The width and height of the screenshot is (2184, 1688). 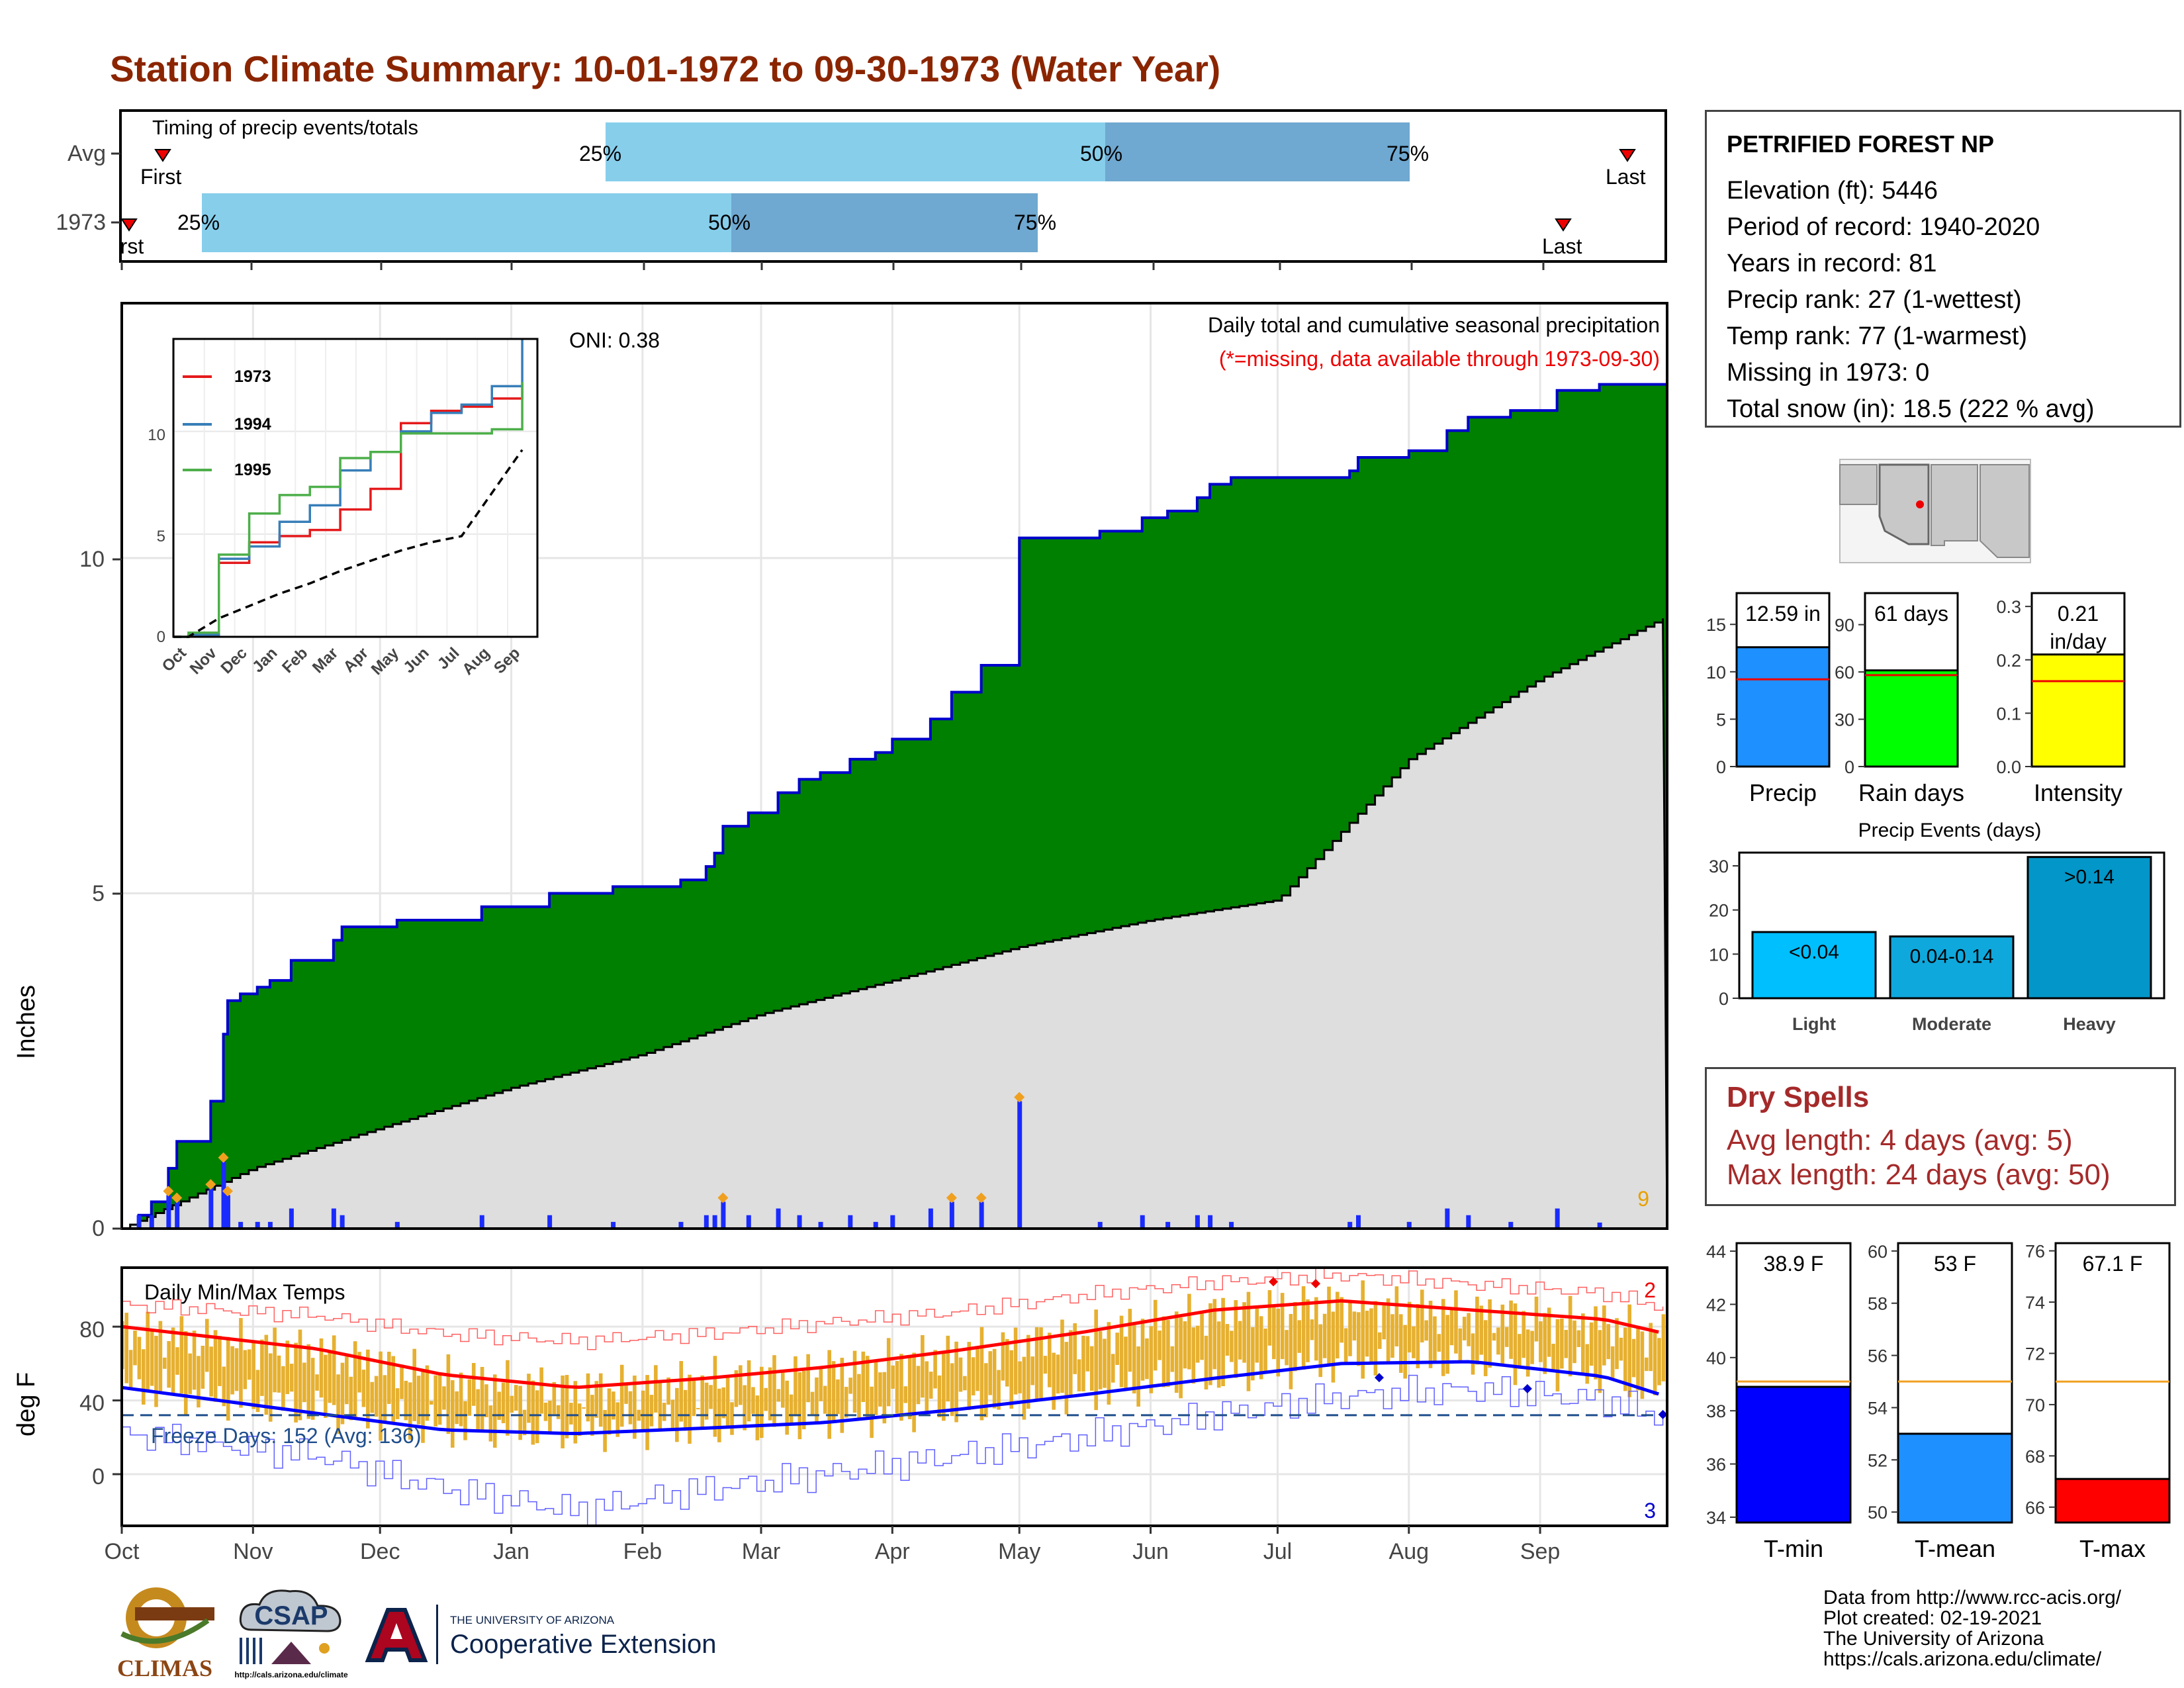 I want to click on footer-university: The University of Arizona, so click(x=1934, y=1639).